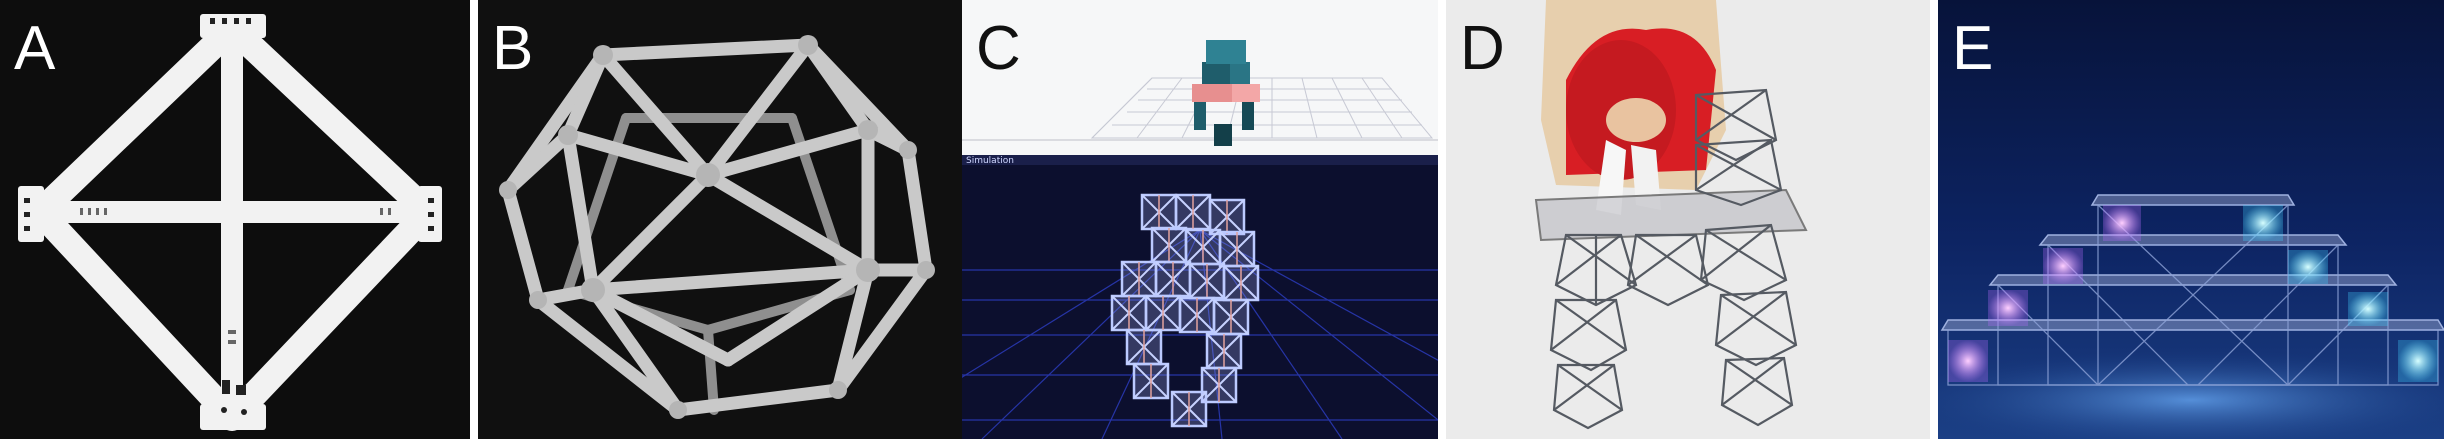  I want to click on panel-d-label: D, so click(1482, 48).